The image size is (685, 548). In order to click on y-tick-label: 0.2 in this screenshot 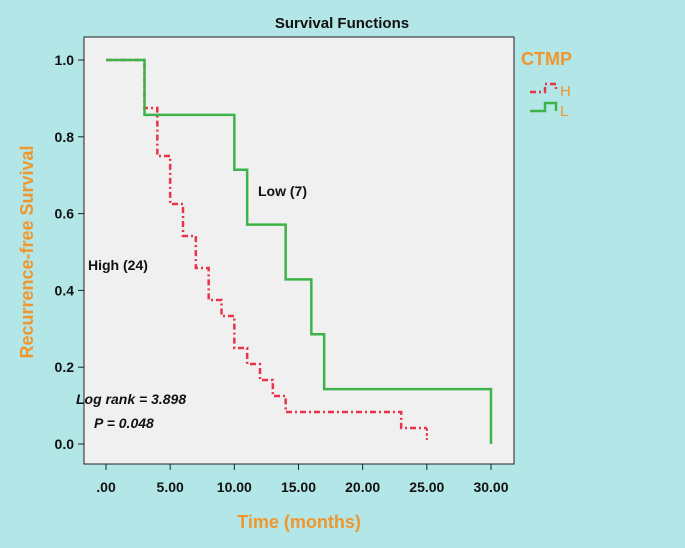, I will do `click(65, 367)`.